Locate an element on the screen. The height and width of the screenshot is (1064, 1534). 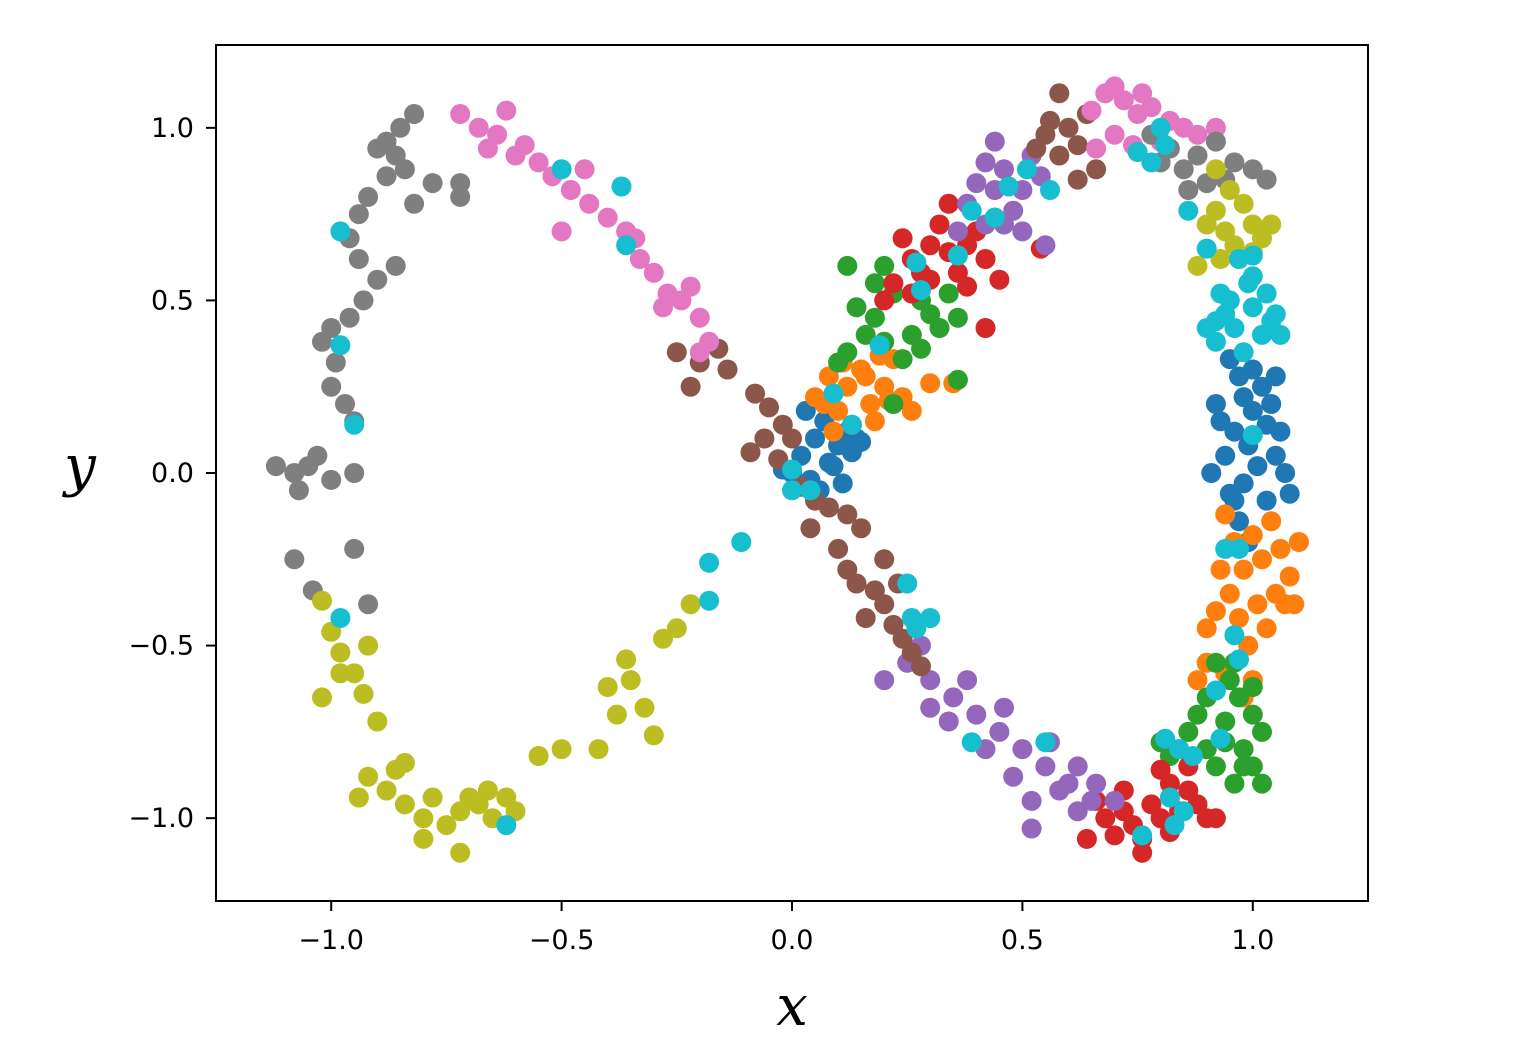
y-tick-label: 1.0 is located at coordinates (172, 128).